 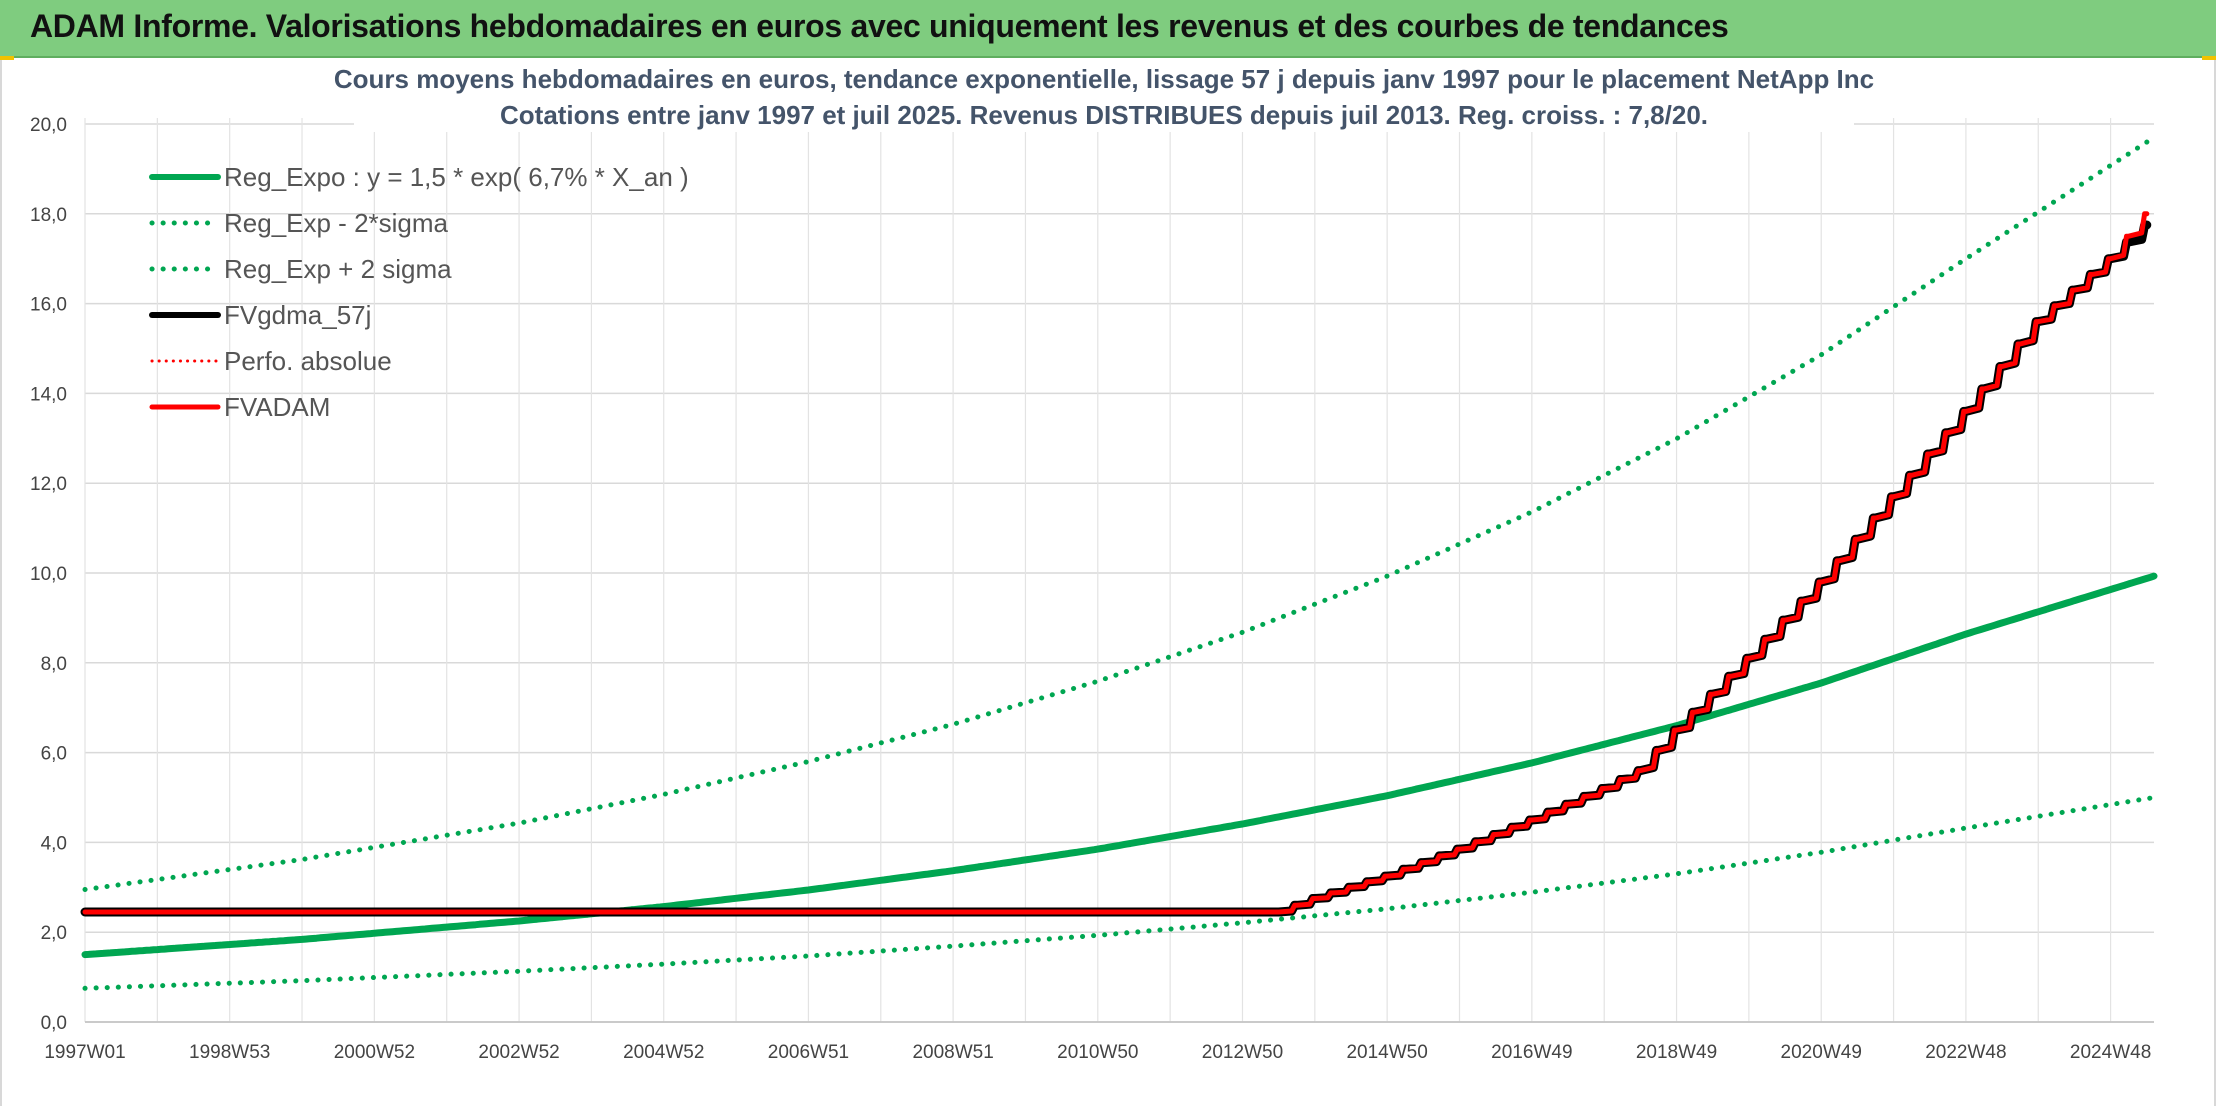 I want to click on x-tick-label: 2010W50, so click(x=1097, y=1052).